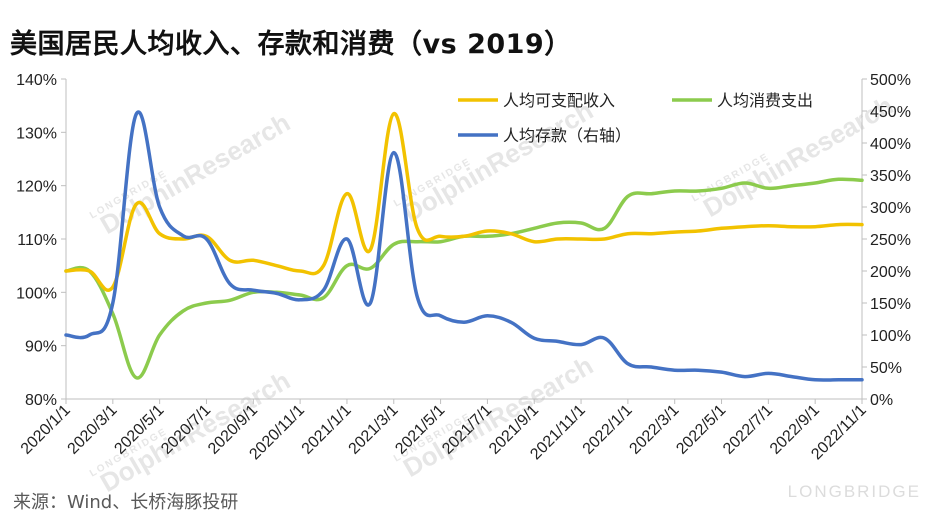  What do you see at coordinates (93, 430) in the screenshot?
I see `x-tick-label: 2020/3/1` at bounding box center [93, 430].